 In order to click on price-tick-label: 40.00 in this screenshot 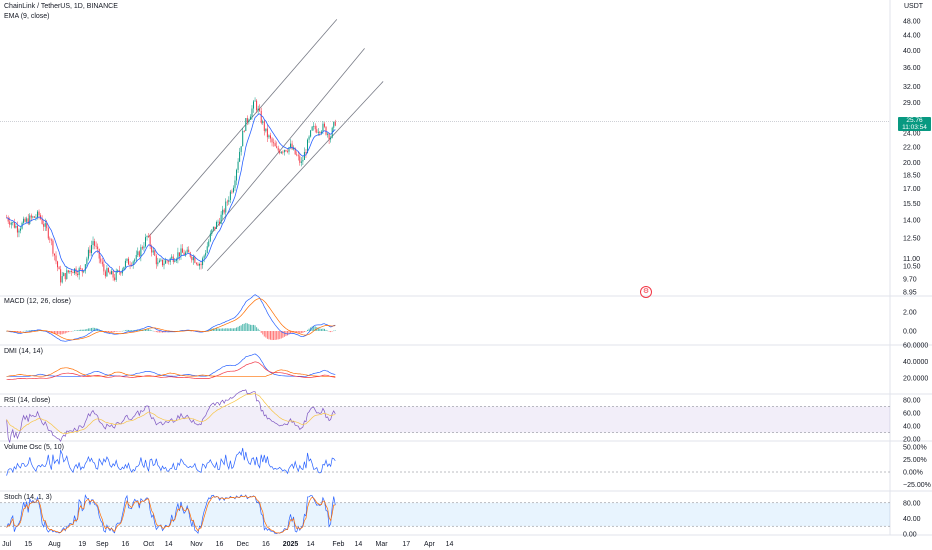, I will do `click(912, 51)`.